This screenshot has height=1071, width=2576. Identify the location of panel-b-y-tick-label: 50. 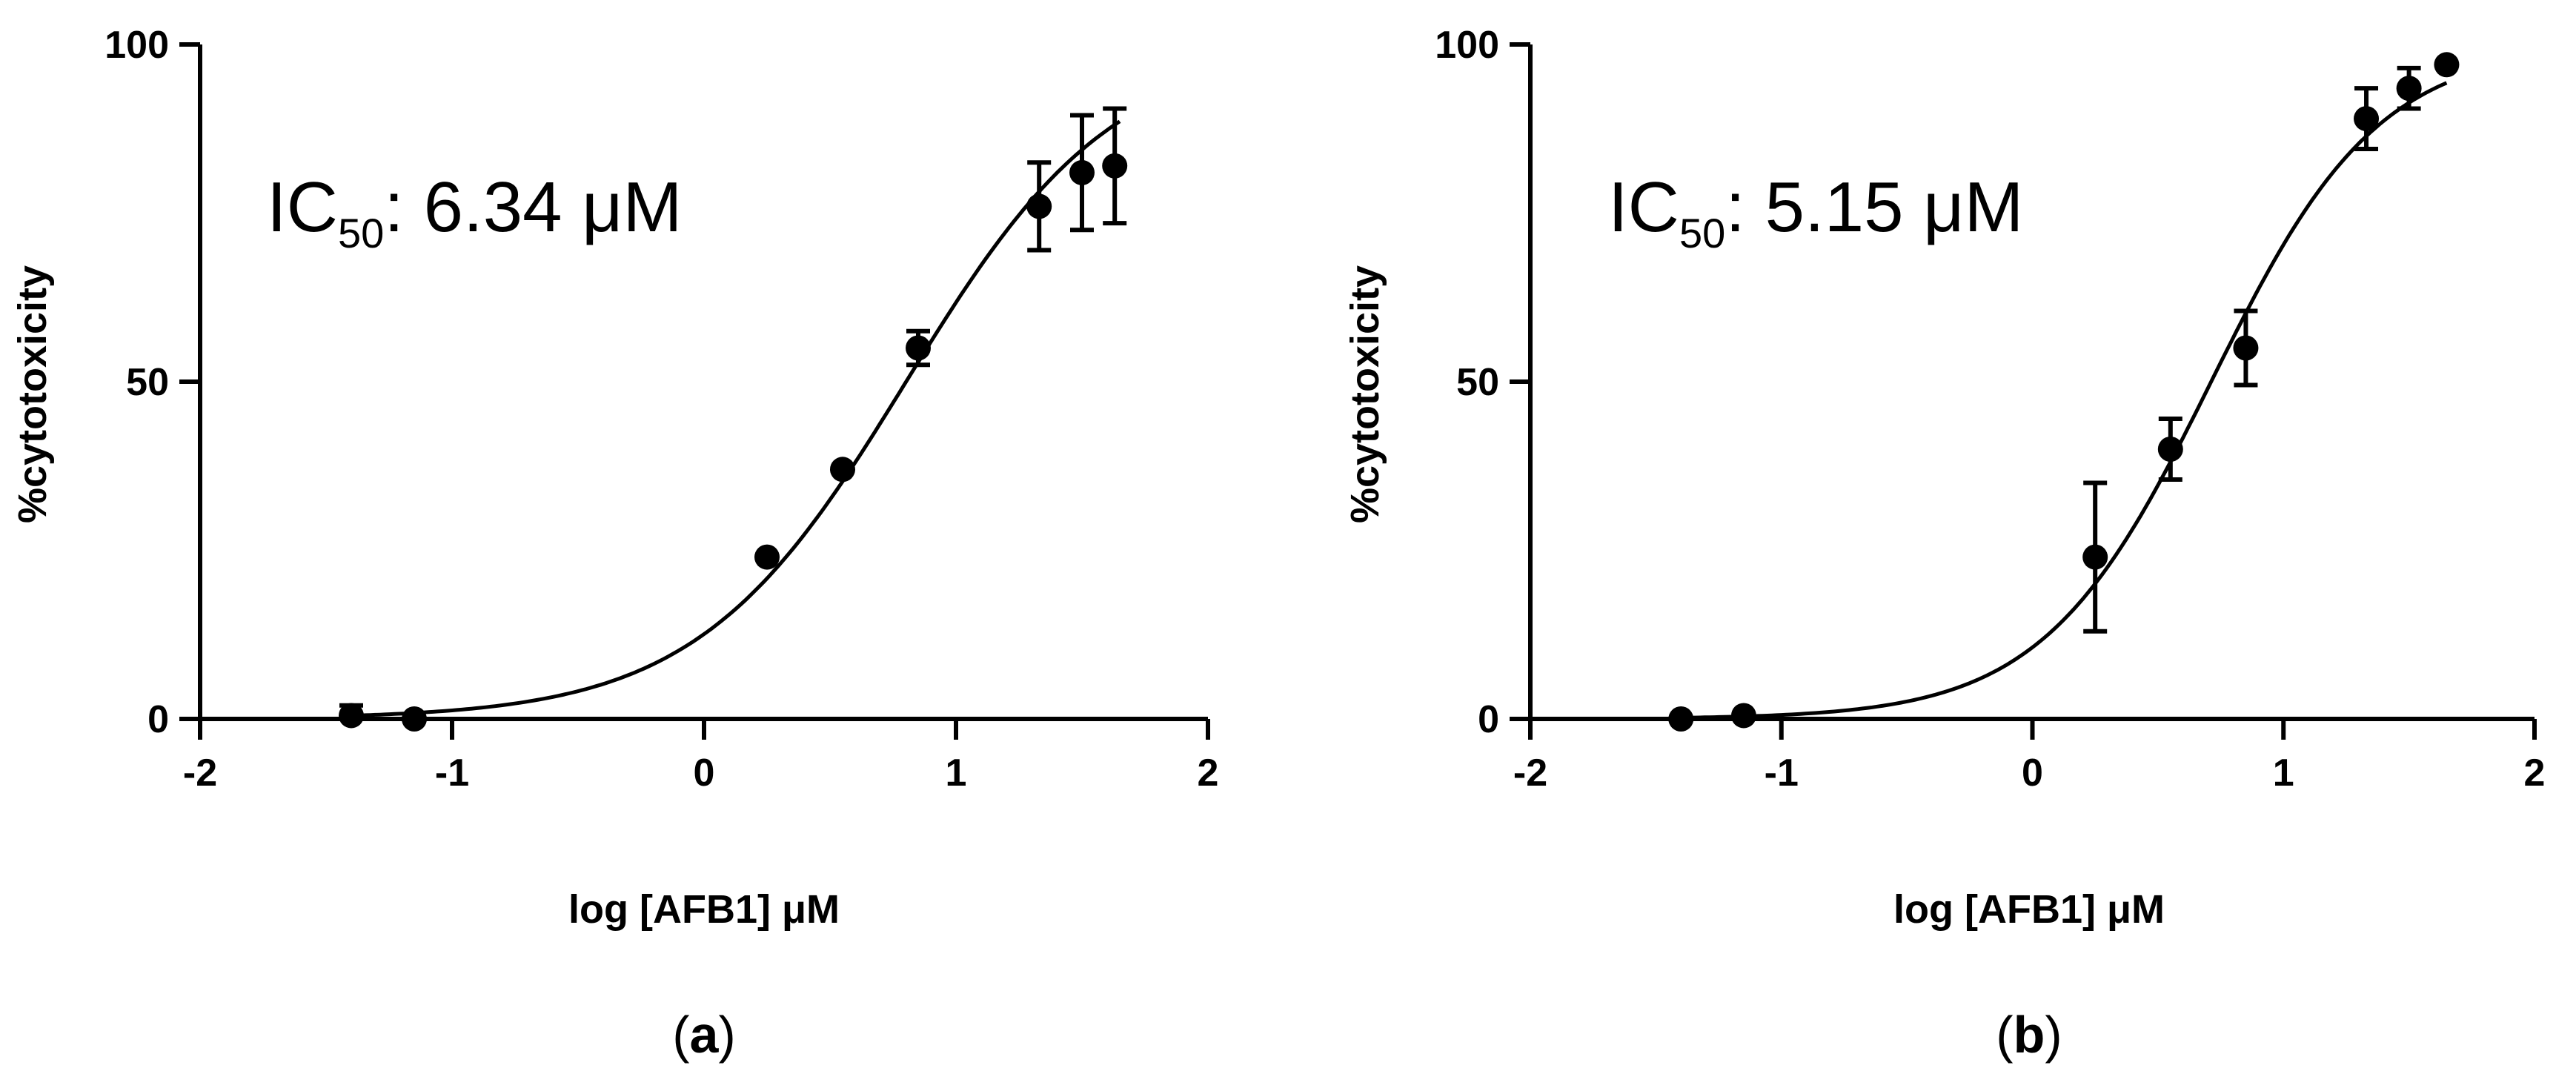
(1477, 382).